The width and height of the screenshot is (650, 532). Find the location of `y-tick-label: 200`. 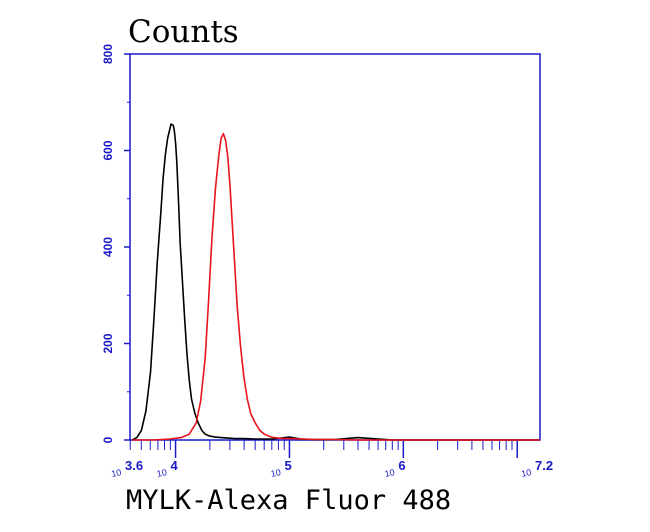

y-tick-label: 200 is located at coordinates (108, 343).